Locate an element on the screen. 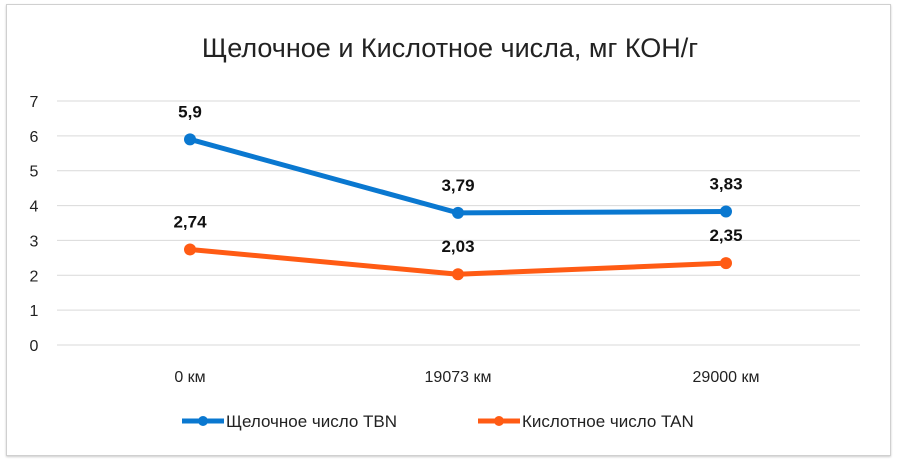  data-label: 2,74 is located at coordinates (190, 221).